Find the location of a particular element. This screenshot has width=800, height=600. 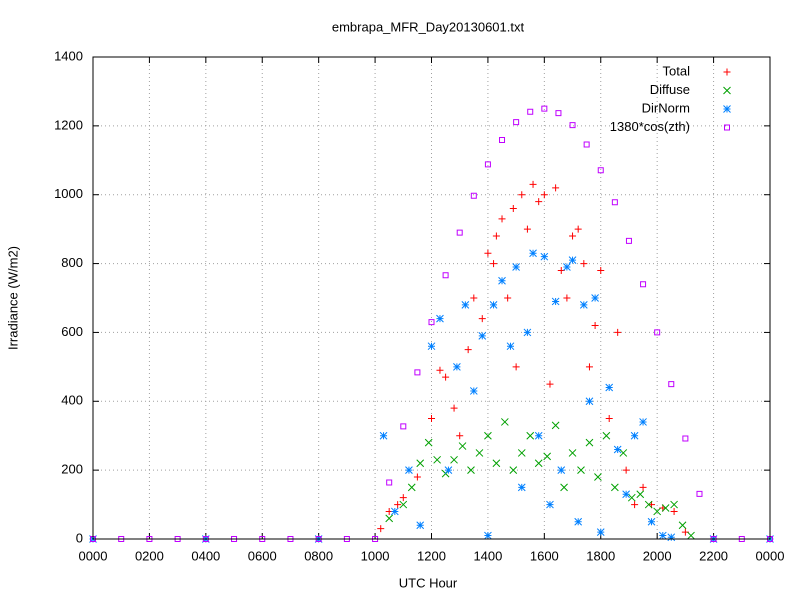

x-tick-label: 0000 is located at coordinates (770, 555).